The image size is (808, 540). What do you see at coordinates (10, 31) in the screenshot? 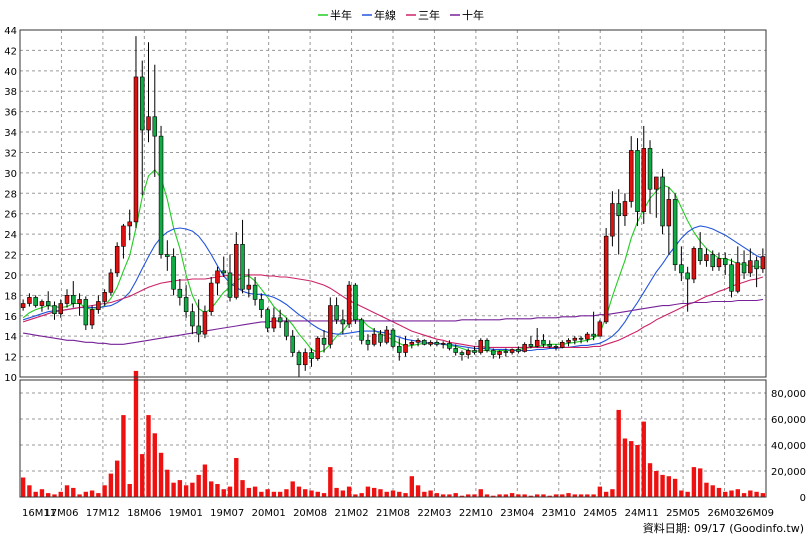
I see `price-tick-label: 44` at bounding box center [10, 31].